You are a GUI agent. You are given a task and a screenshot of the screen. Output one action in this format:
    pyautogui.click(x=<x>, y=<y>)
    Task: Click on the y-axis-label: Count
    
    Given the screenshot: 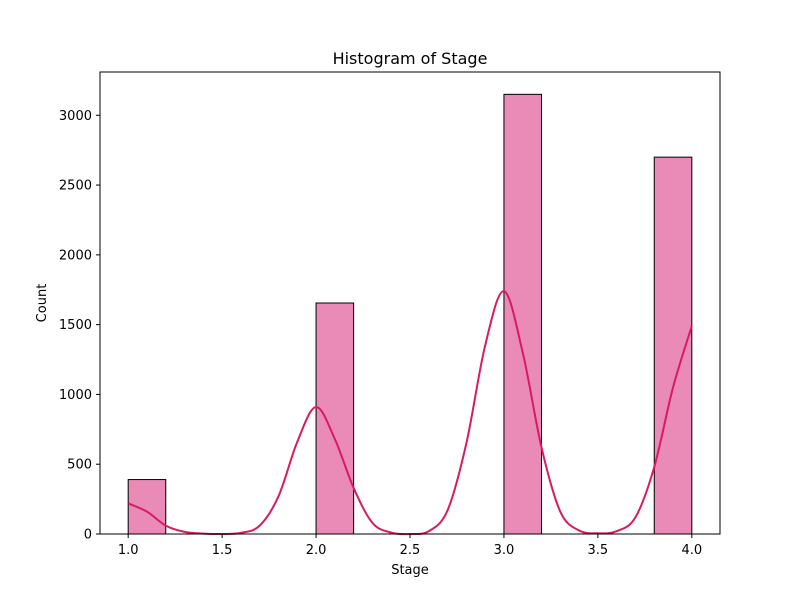 What is the action you would take?
    pyautogui.click(x=42, y=303)
    